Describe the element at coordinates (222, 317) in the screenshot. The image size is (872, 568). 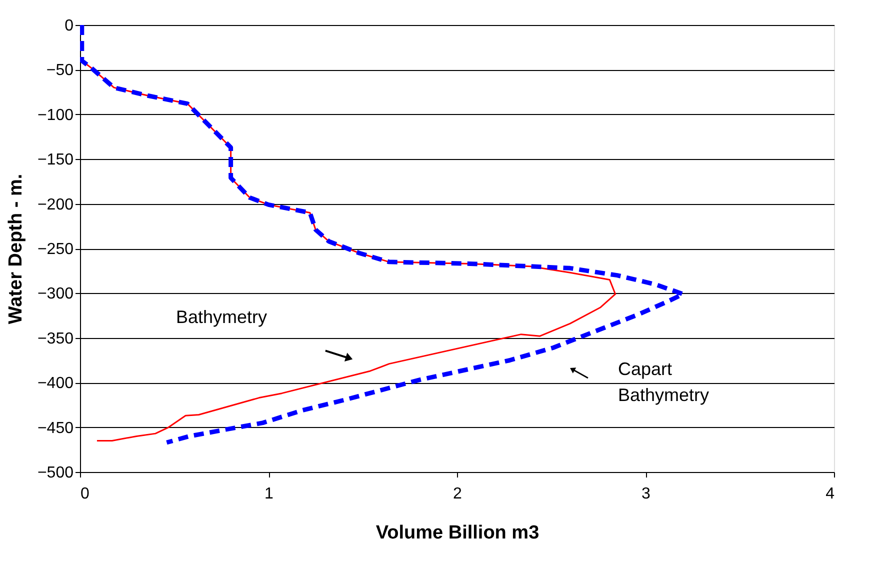
I see `annotation: Bathymetry` at that location.